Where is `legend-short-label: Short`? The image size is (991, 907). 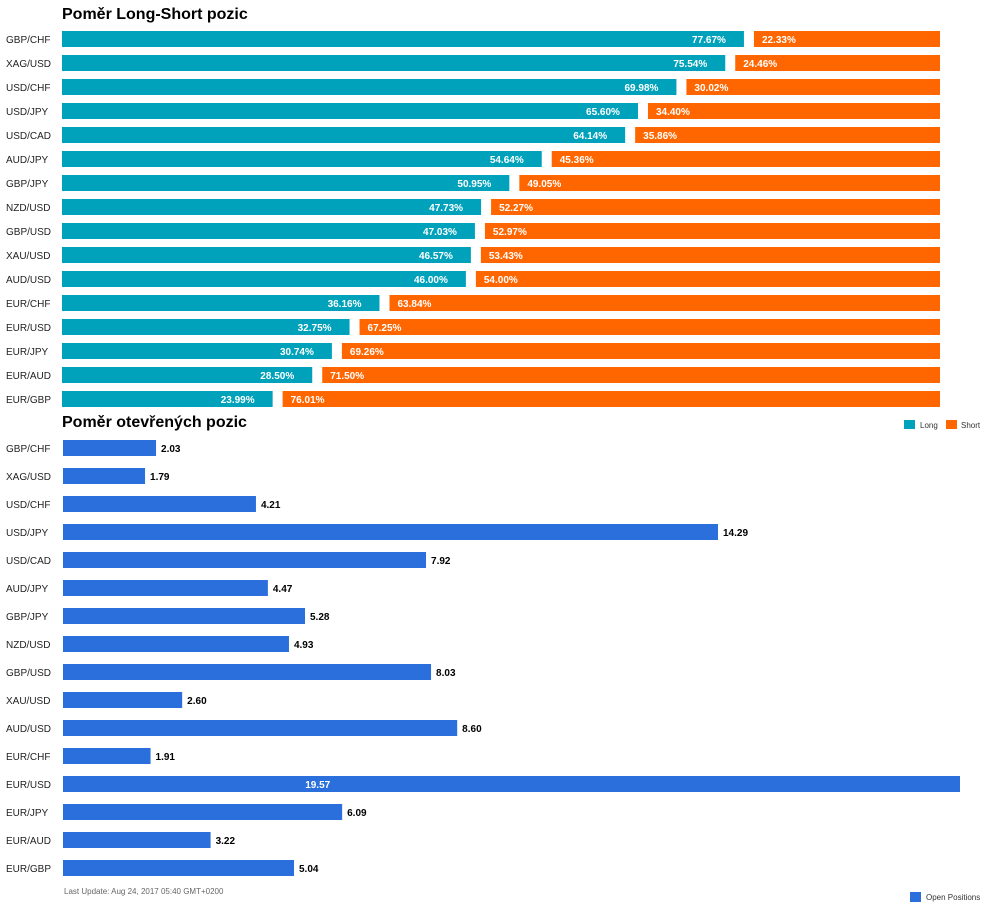 legend-short-label: Short is located at coordinates (971, 425).